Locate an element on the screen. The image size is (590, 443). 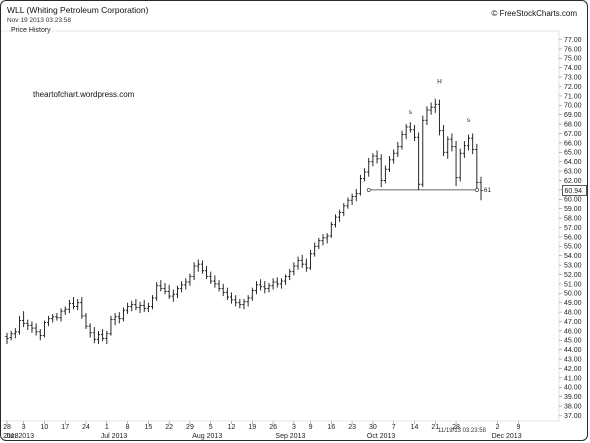
y-tick-label: 50.00 is located at coordinates (573, 294).